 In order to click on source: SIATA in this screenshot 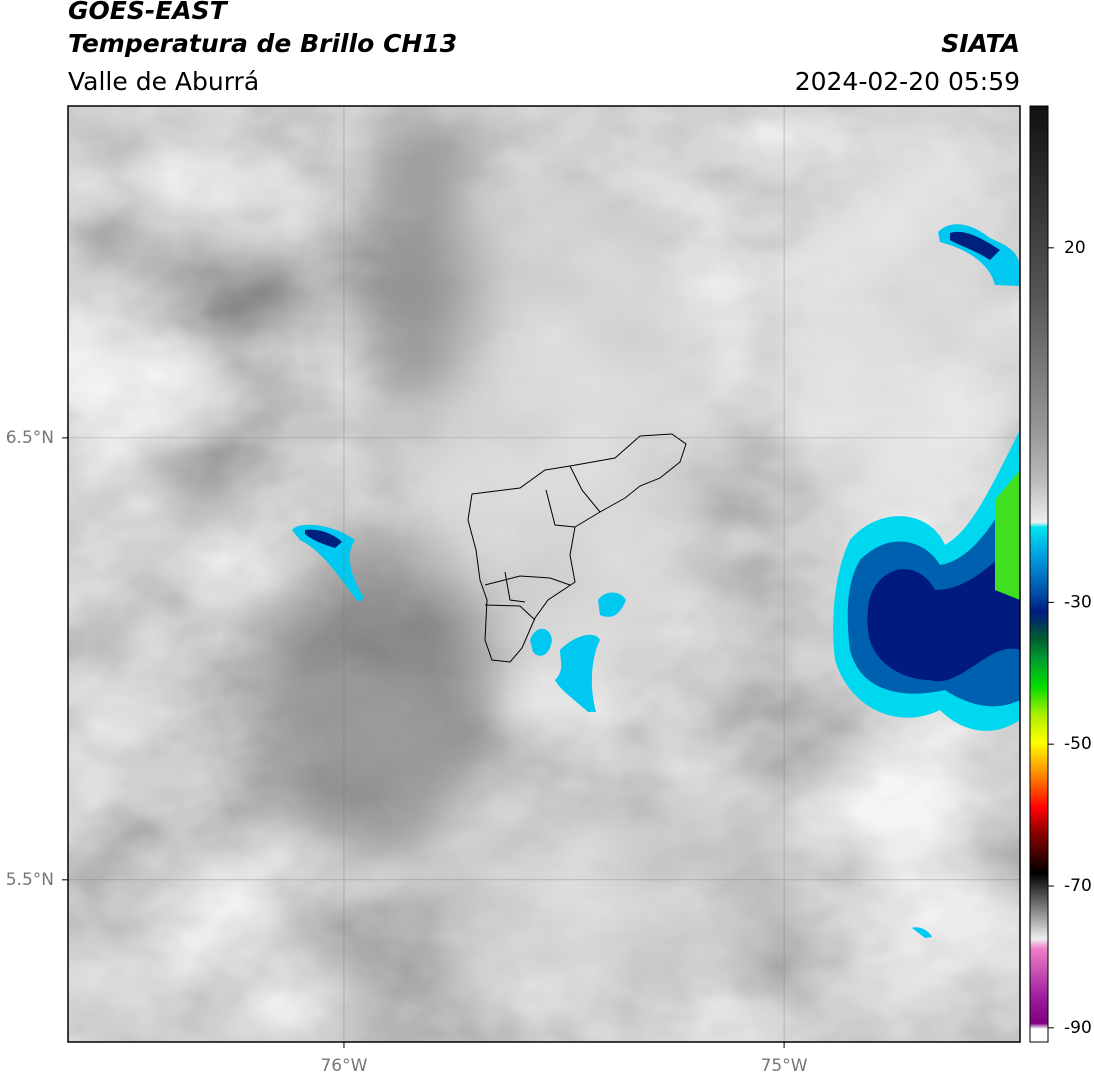, I will do `click(980, 43)`.